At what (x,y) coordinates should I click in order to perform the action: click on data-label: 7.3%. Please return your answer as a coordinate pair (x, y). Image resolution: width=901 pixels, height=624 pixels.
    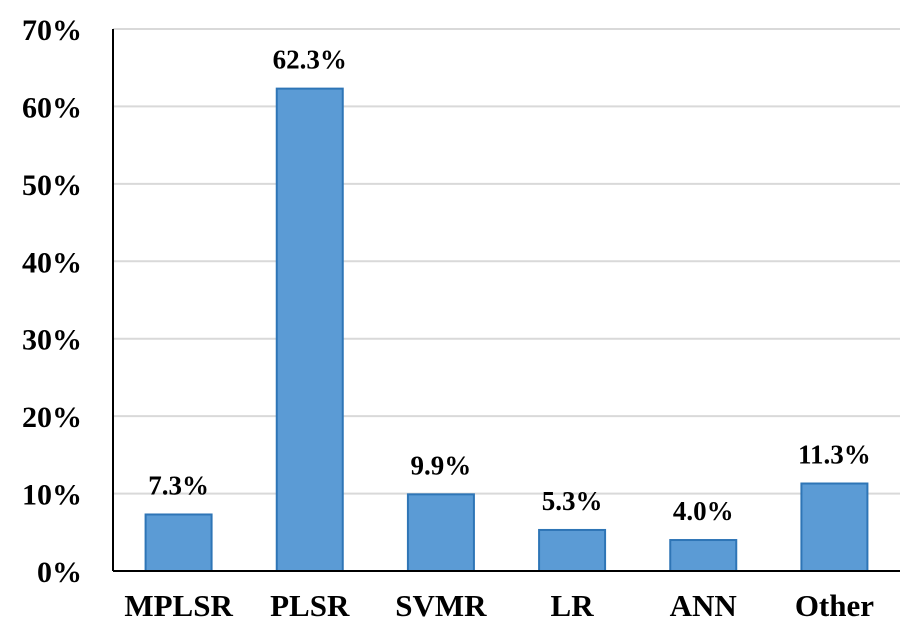
    Looking at the image, I should click on (178, 485).